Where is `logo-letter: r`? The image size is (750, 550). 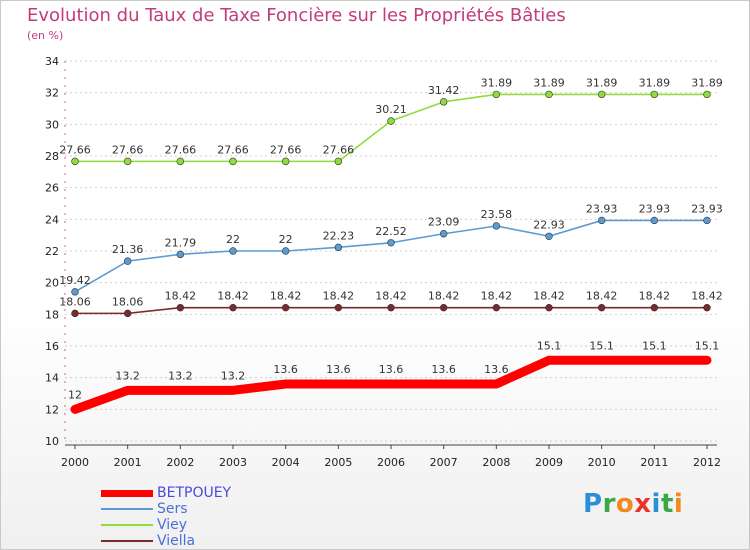
logo-letter: r is located at coordinates (609, 504).